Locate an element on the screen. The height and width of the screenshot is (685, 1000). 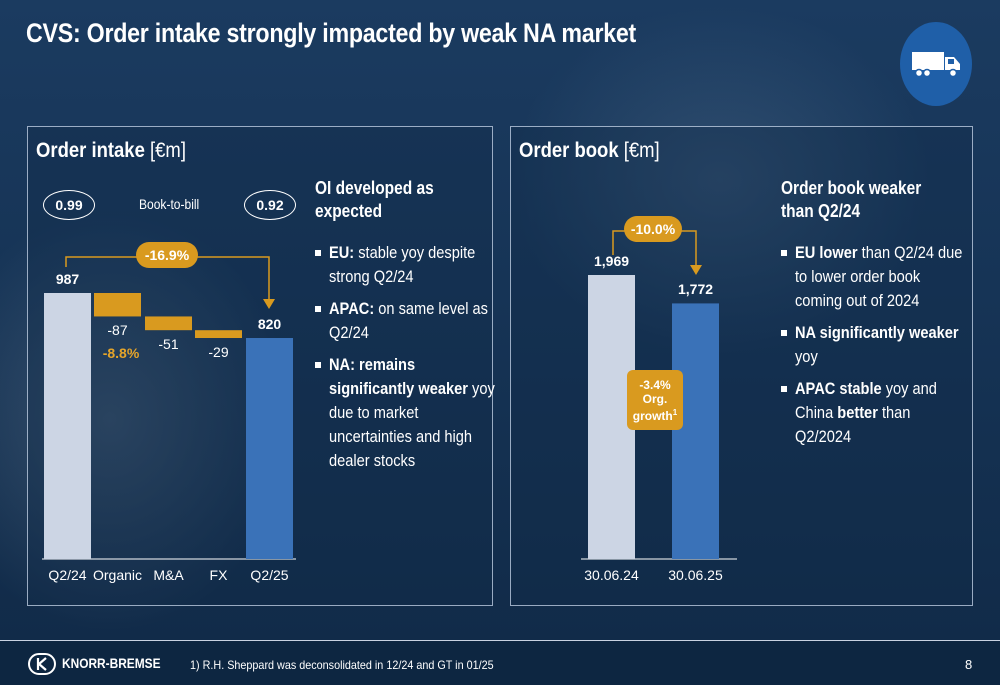
oi-category-m-a: M&A is located at coordinates (168, 575).